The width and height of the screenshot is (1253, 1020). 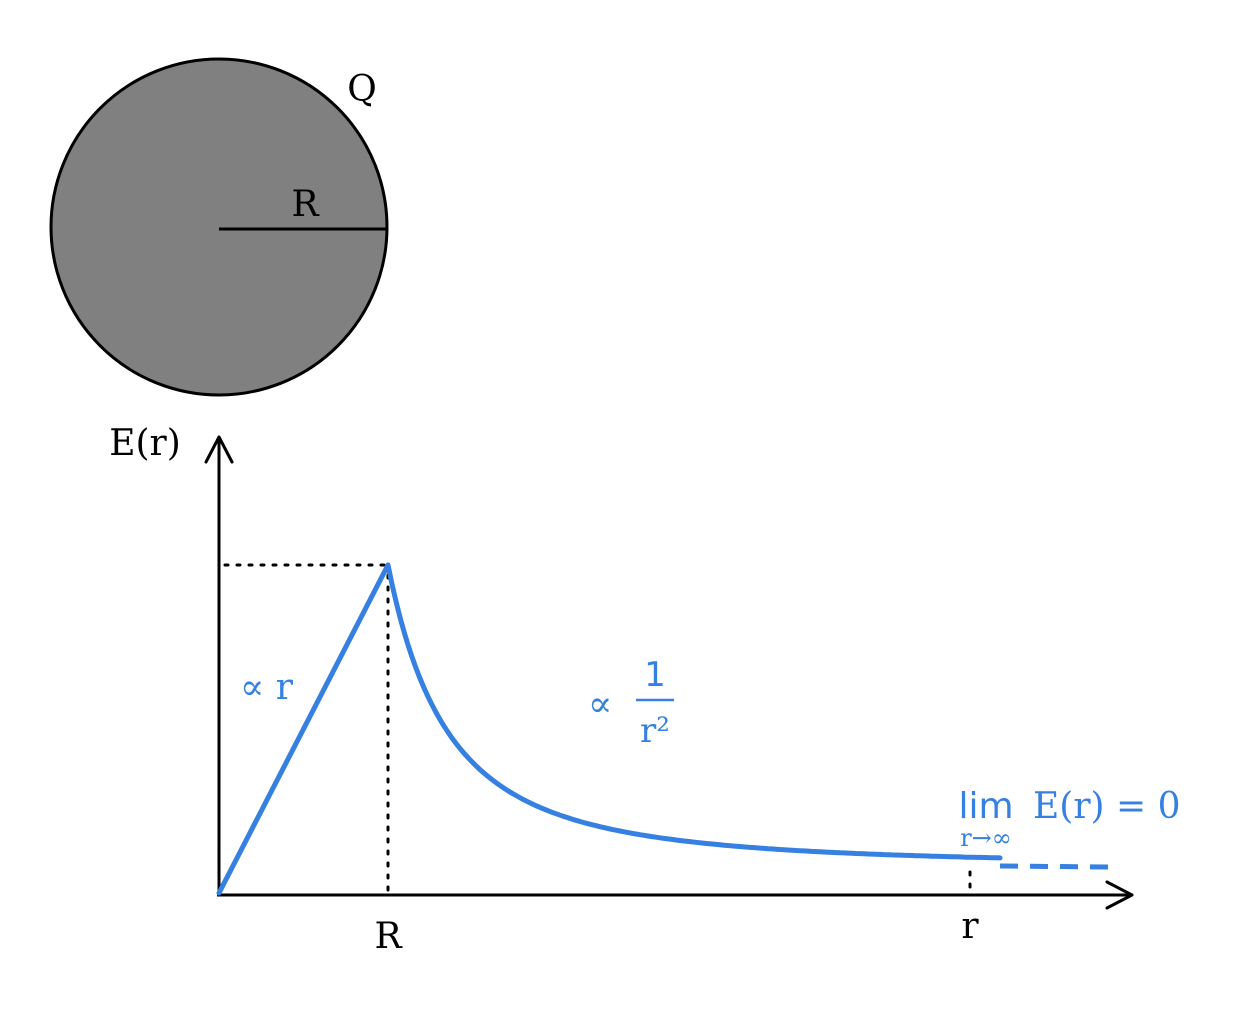 I want to click on asymptote-dashed-tail, so click(x=1054, y=866).